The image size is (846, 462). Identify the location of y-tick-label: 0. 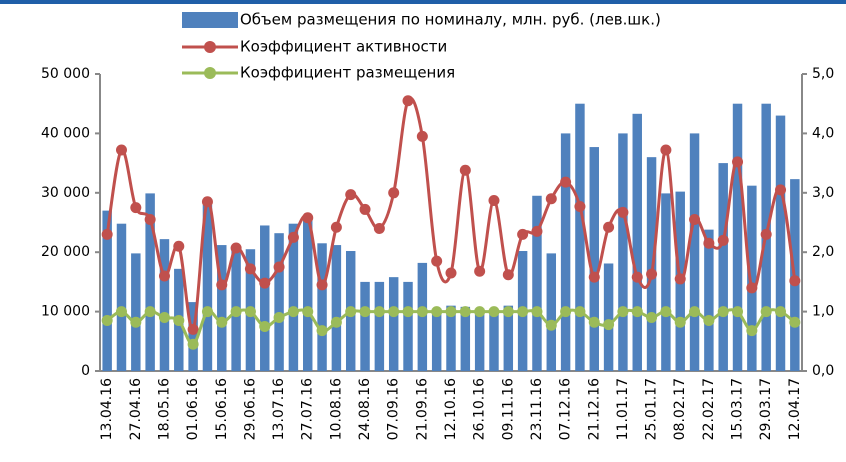
(85, 371).